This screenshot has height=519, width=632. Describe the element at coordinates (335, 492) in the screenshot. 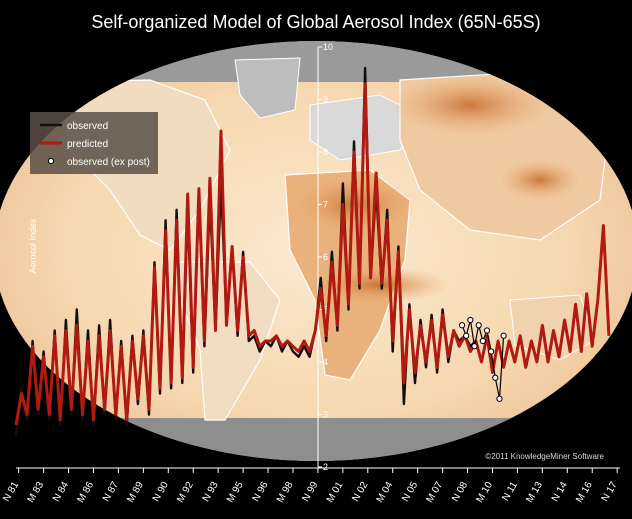

I see `x-tick-label: M 01` at that location.